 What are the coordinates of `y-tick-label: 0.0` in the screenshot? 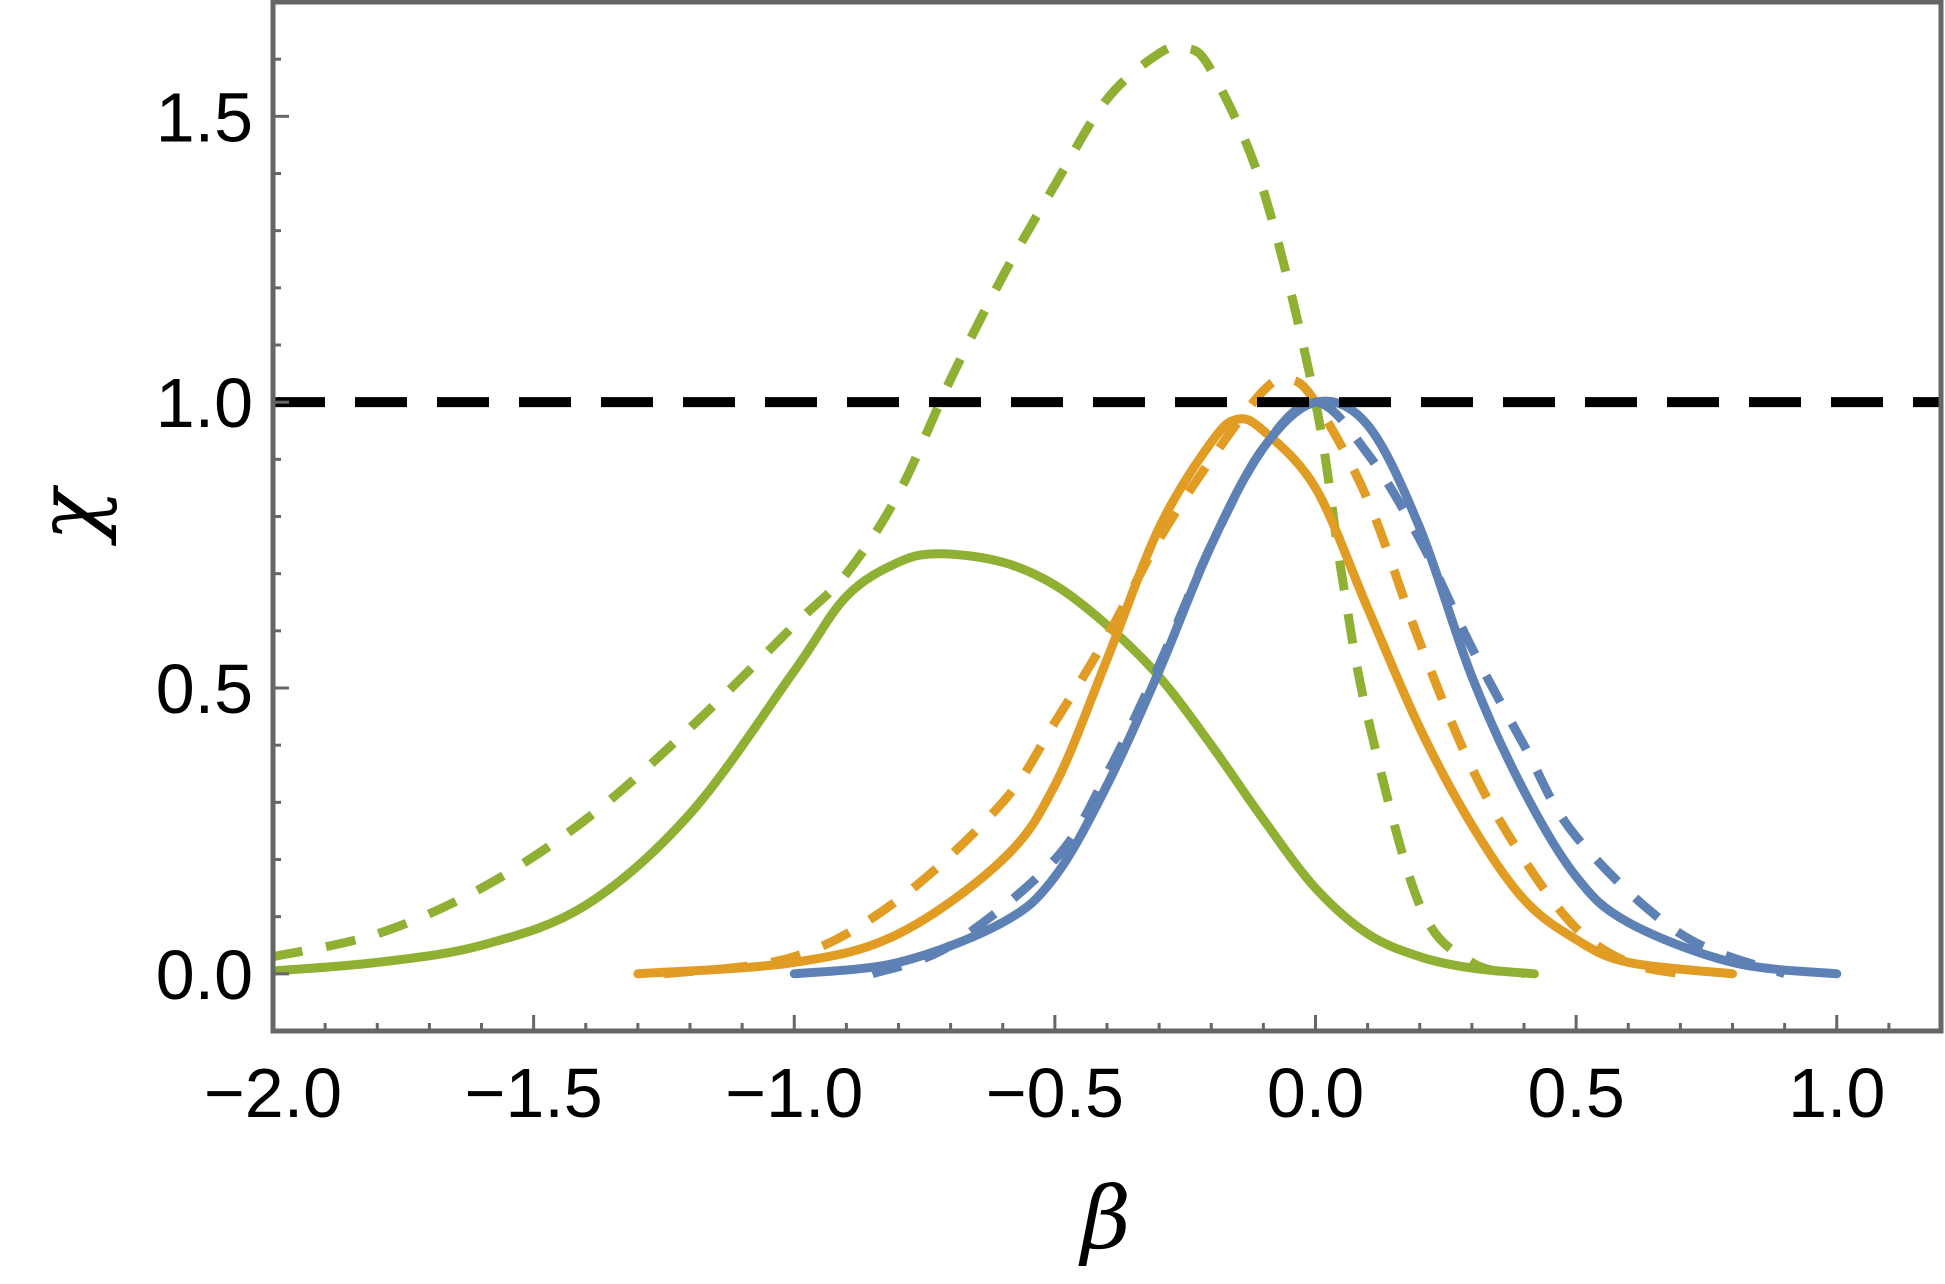 It's located at (204, 975).